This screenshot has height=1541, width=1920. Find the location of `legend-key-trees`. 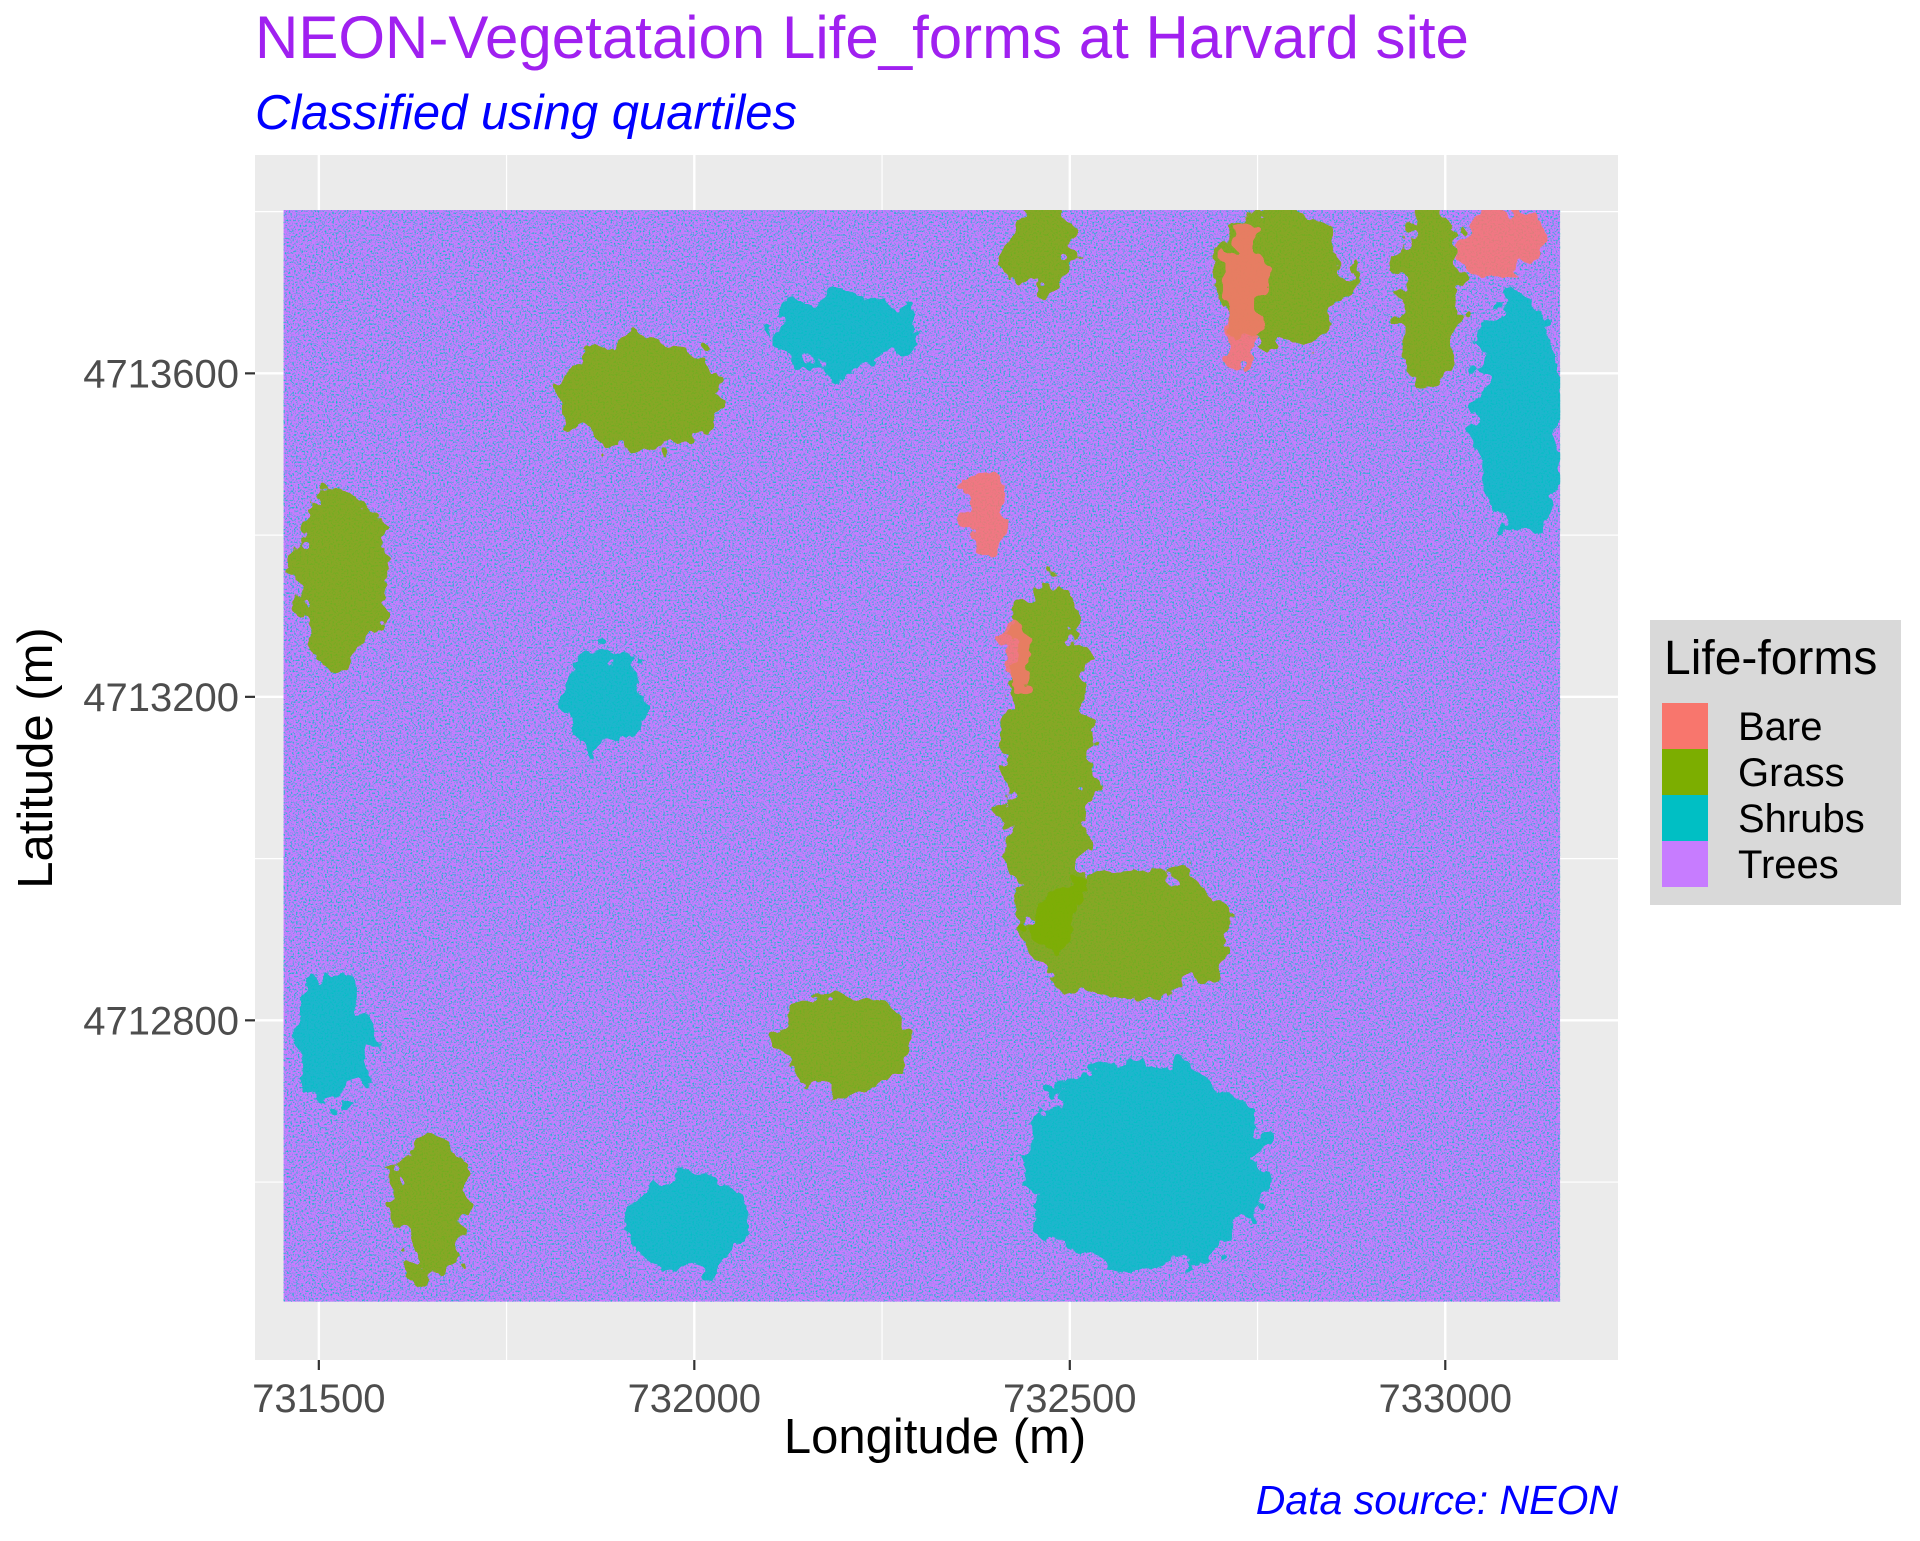

legend-key-trees is located at coordinates (1685, 864).